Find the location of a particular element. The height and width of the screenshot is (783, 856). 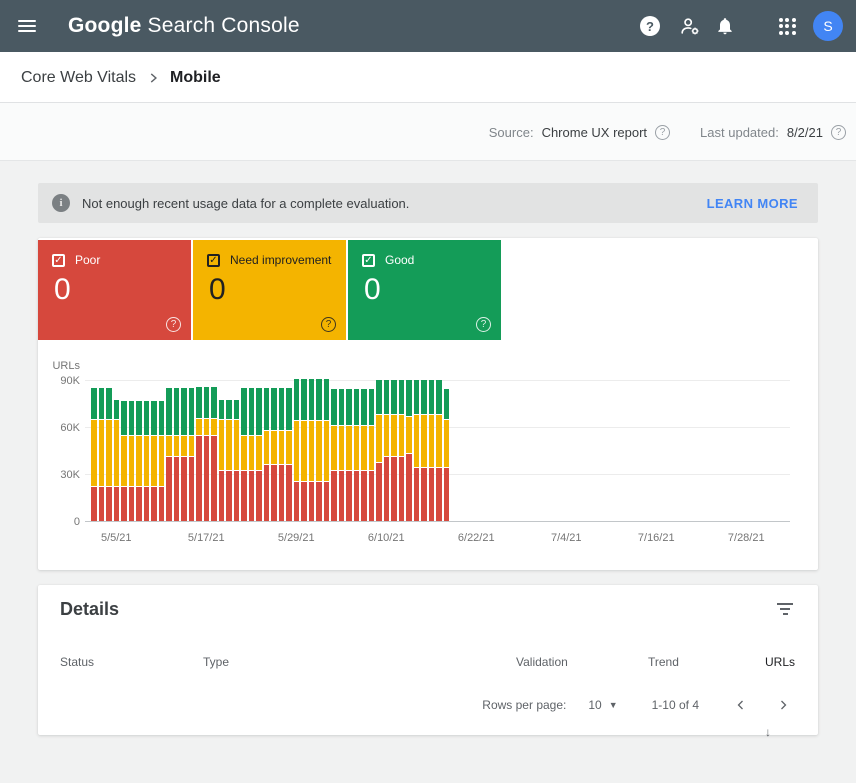

details-title: Details is located at coordinates (90, 609).